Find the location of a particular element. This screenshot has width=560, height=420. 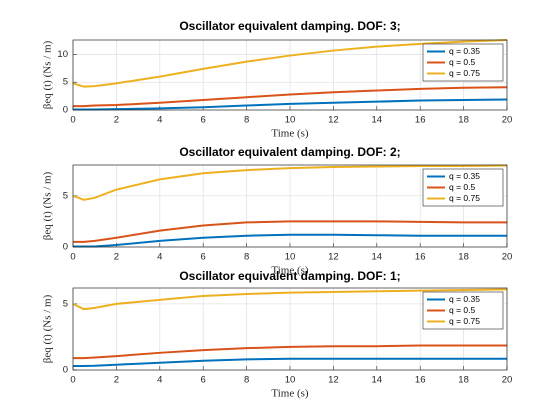

axes-box is located at coordinates (290, 75).